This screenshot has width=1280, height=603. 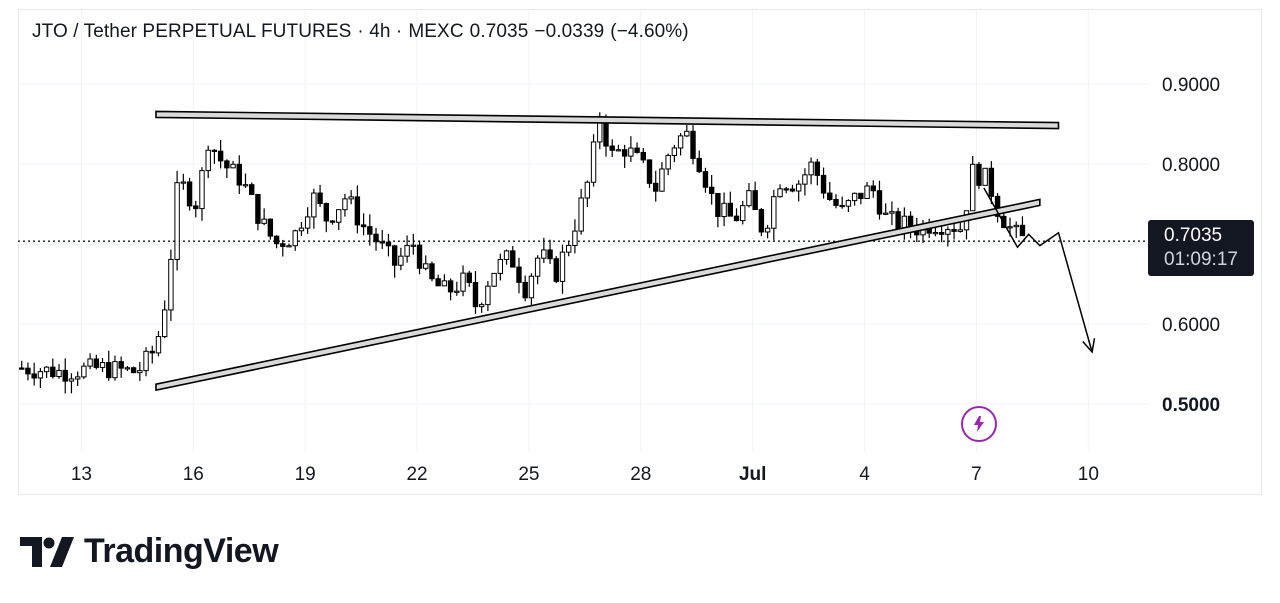 What do you see at coordinates (1191, 85) in the screenshot?
I see `y-tick-label: 0.9000` at bounding box center [1191, 85].